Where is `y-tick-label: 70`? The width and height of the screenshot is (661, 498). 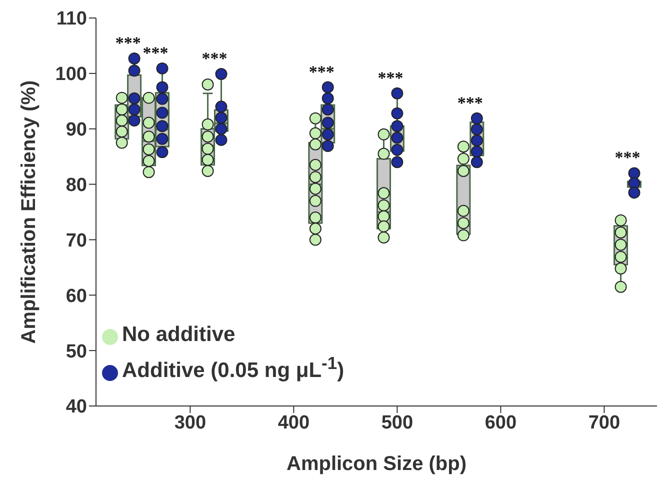 y-tick-label: 70 is located at coordinates (76, 241).